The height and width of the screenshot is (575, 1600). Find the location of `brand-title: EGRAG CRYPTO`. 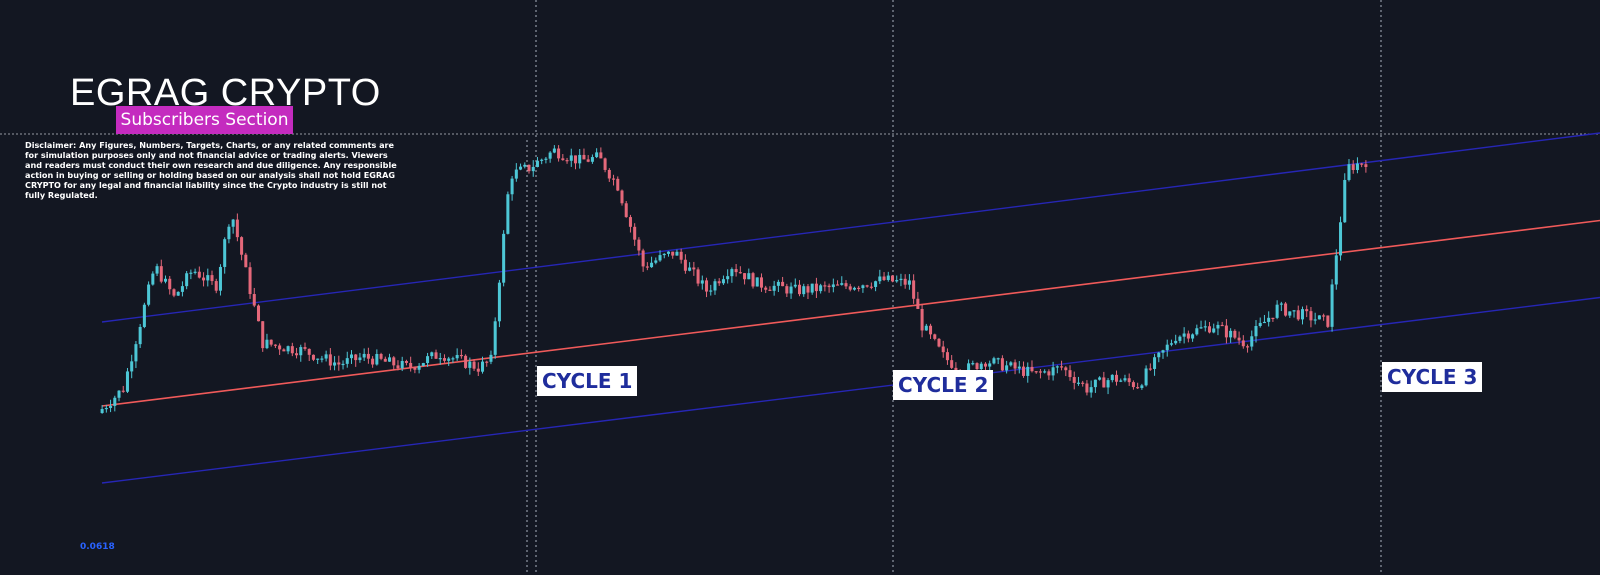

brand-title: EGRAG CRYPTO is located at coordinates (225, 93).